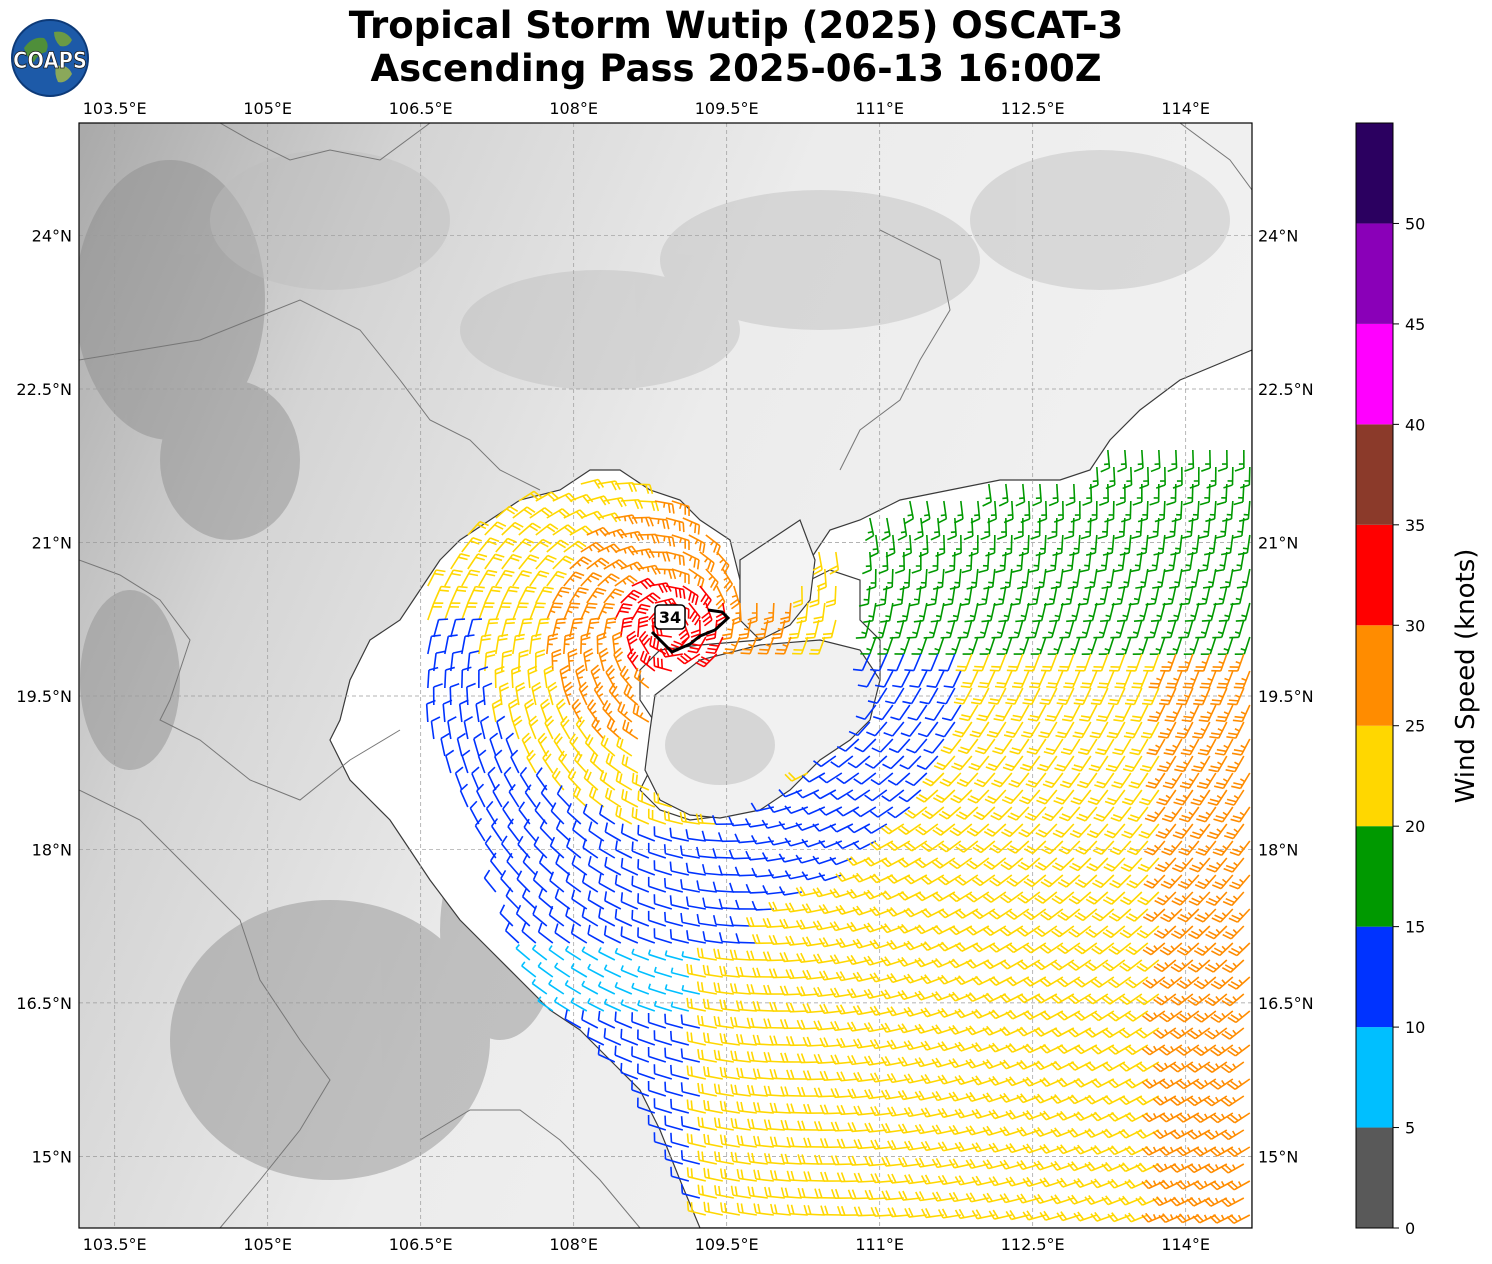  What do you see at coordinates (1415, 826) in the screenshot?
I see `colorbar-tick-label: 20` at bounding box center [1415, 826].